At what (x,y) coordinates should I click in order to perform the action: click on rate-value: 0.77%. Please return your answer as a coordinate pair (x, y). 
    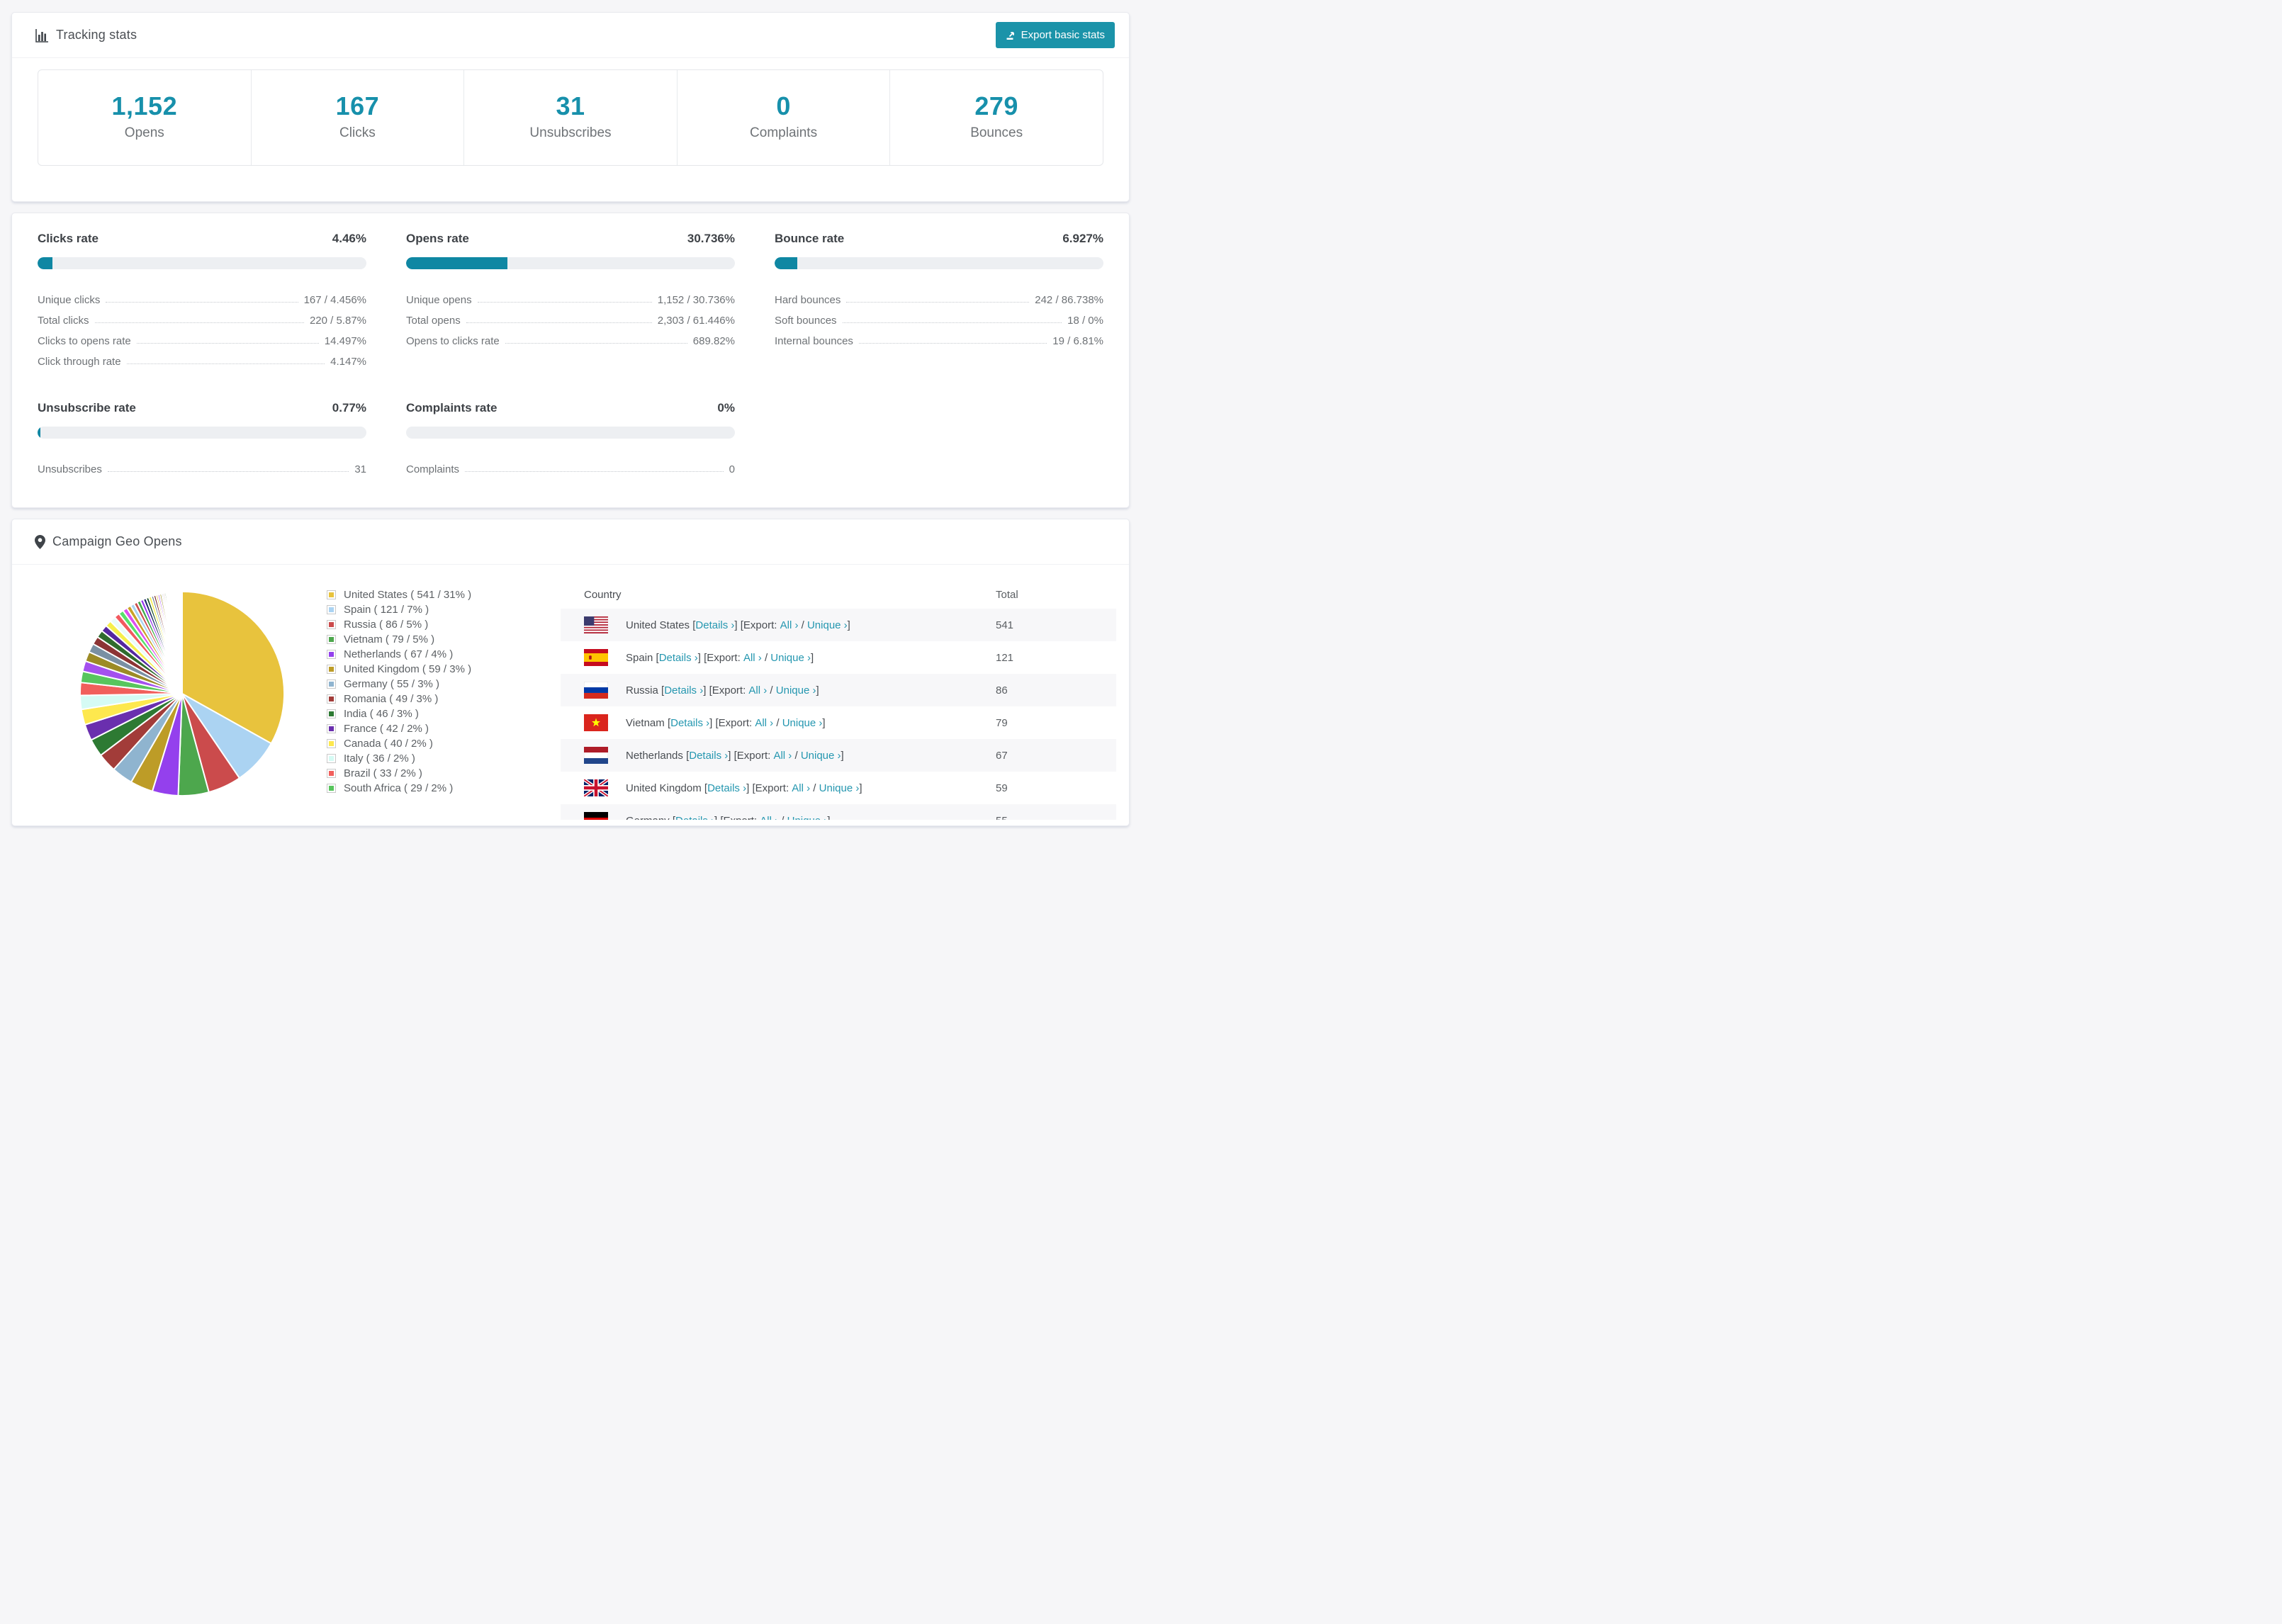
    Looking at the image, I should click on (349, 408).